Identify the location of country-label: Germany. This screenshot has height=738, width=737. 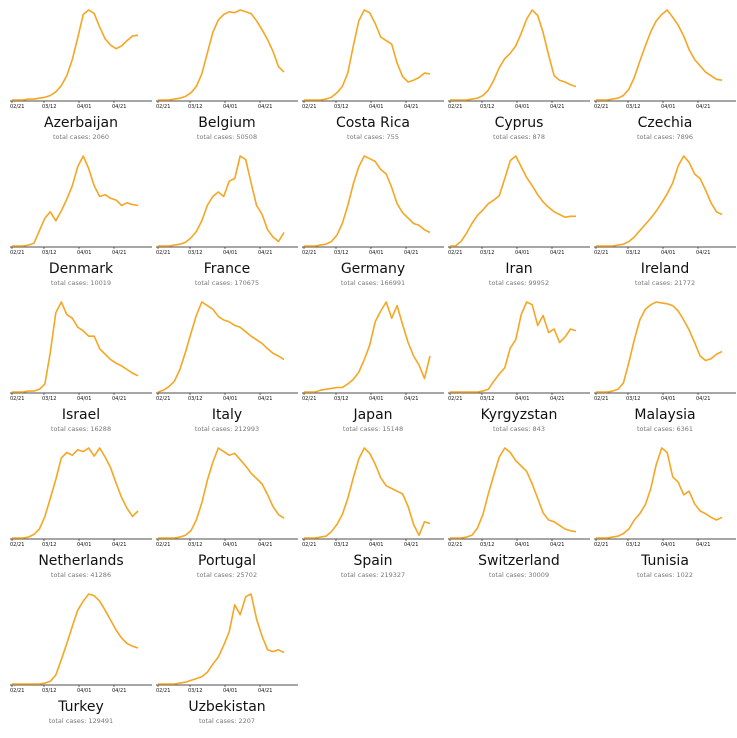
(373, 269).